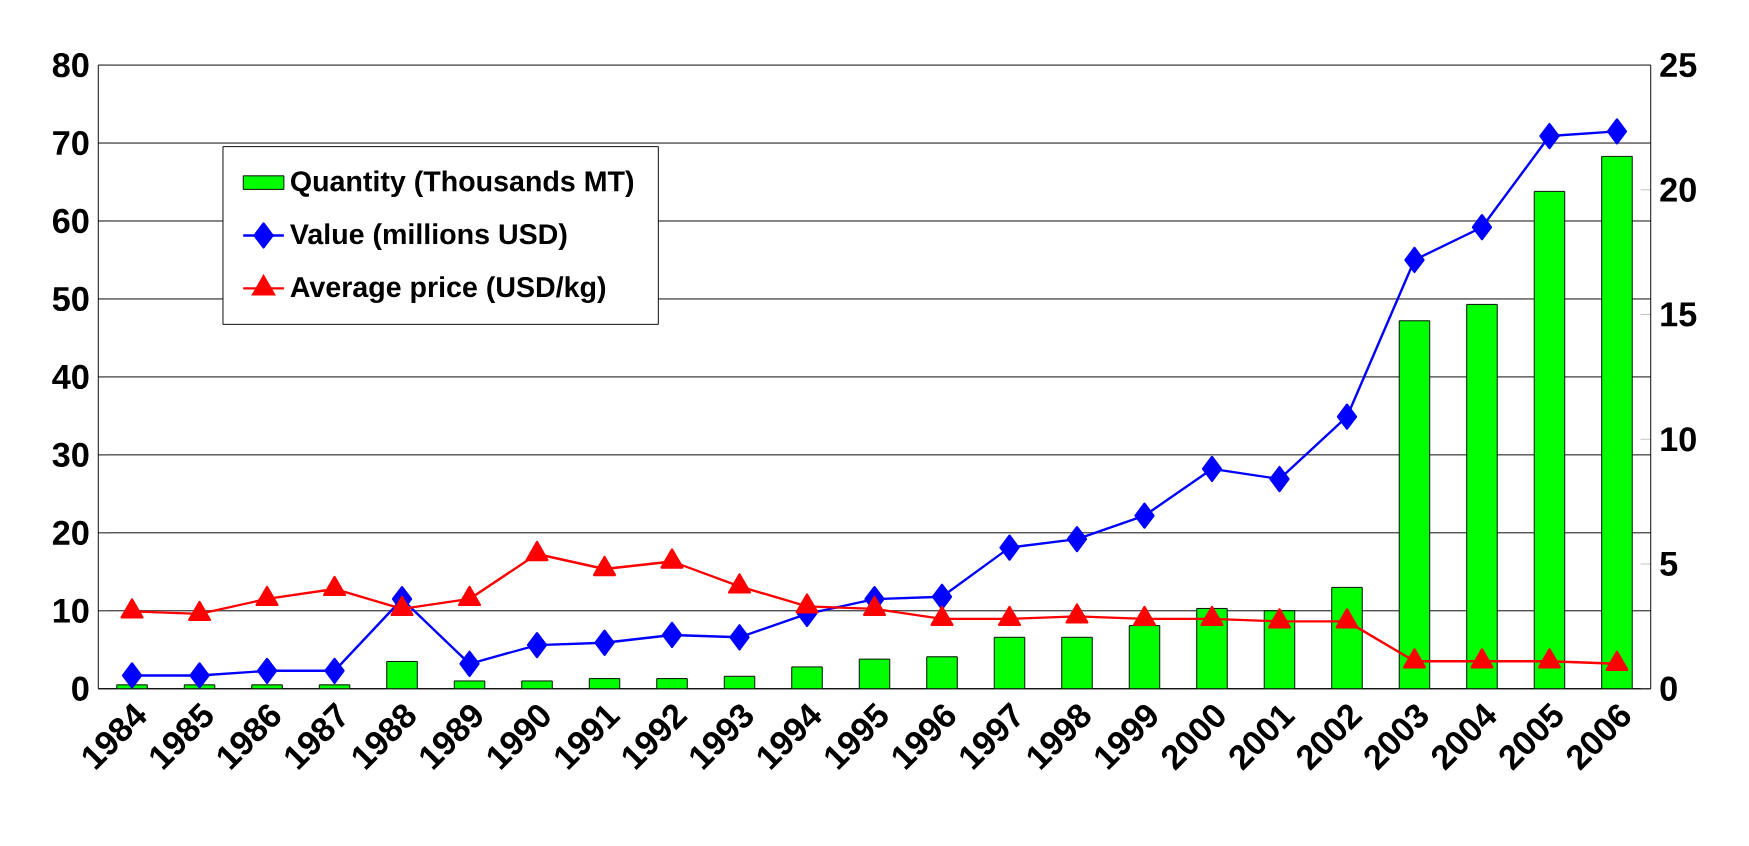  What do you see at coordinates (1678, 65) in the screenshot?
I see `y2-tick-label: 25` at bounding box center [1678, 65].